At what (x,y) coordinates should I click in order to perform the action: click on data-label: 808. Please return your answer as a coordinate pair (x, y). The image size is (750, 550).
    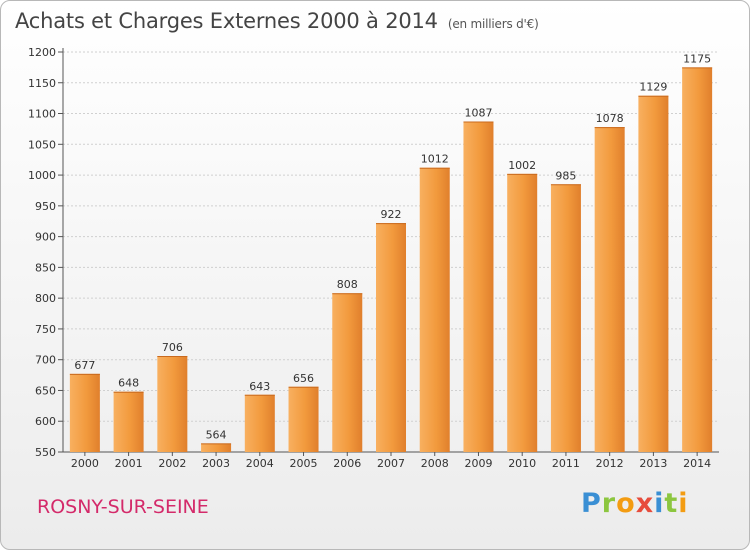
    Looking at the image, I should click on (347, 284).